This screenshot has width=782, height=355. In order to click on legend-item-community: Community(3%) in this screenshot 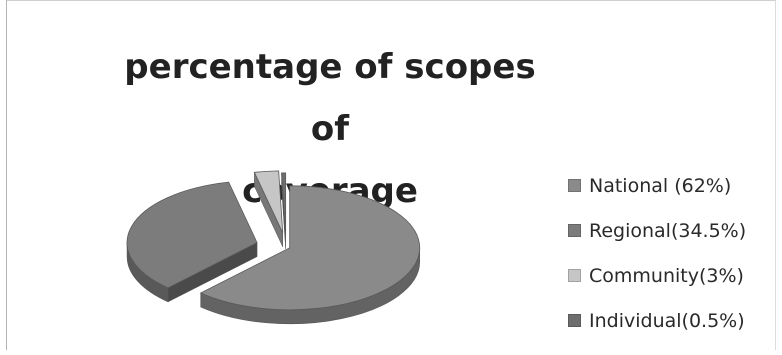, I will do `click(671, 275)`.